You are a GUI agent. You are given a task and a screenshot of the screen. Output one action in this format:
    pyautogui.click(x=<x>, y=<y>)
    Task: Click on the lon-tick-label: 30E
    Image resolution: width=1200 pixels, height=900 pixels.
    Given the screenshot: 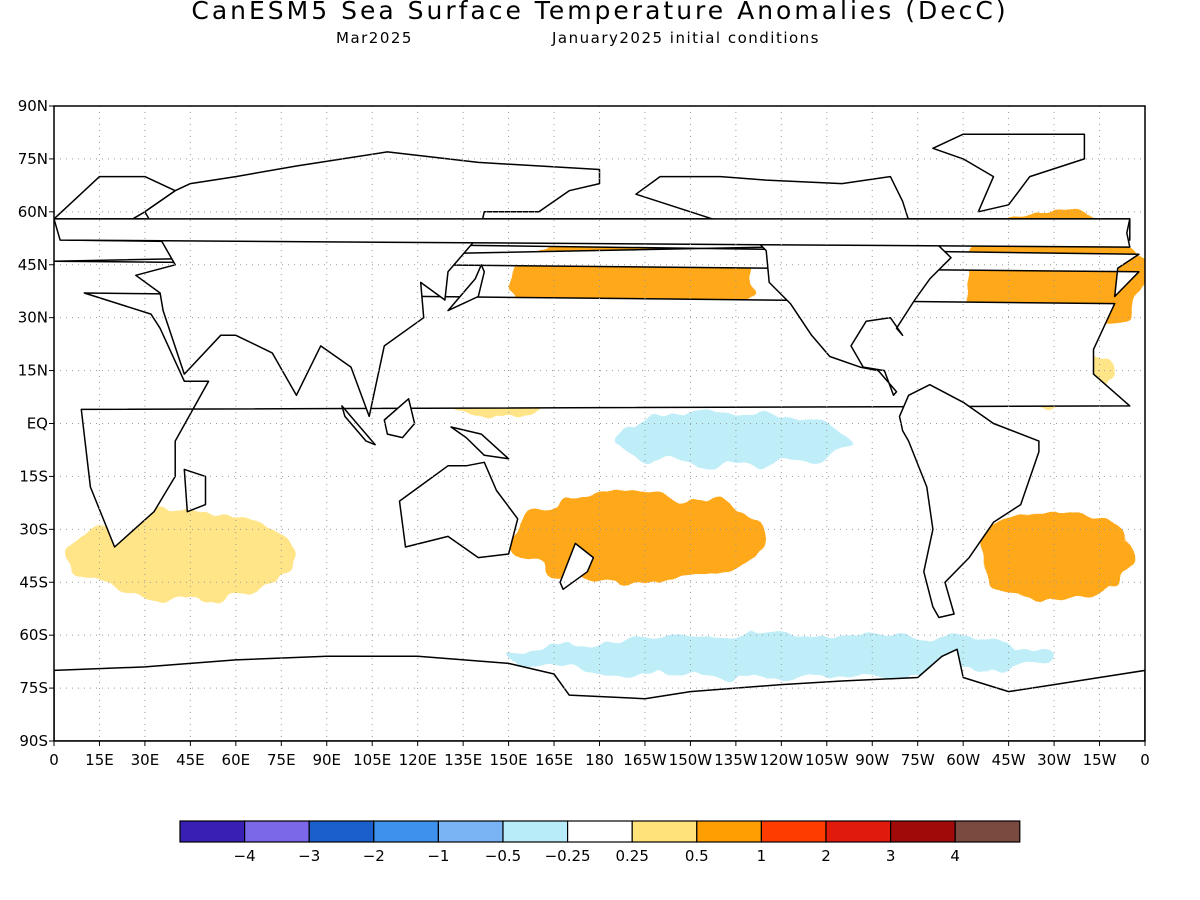 What is the action you would take?
    pyautogui.click(x=145, y=760)
    